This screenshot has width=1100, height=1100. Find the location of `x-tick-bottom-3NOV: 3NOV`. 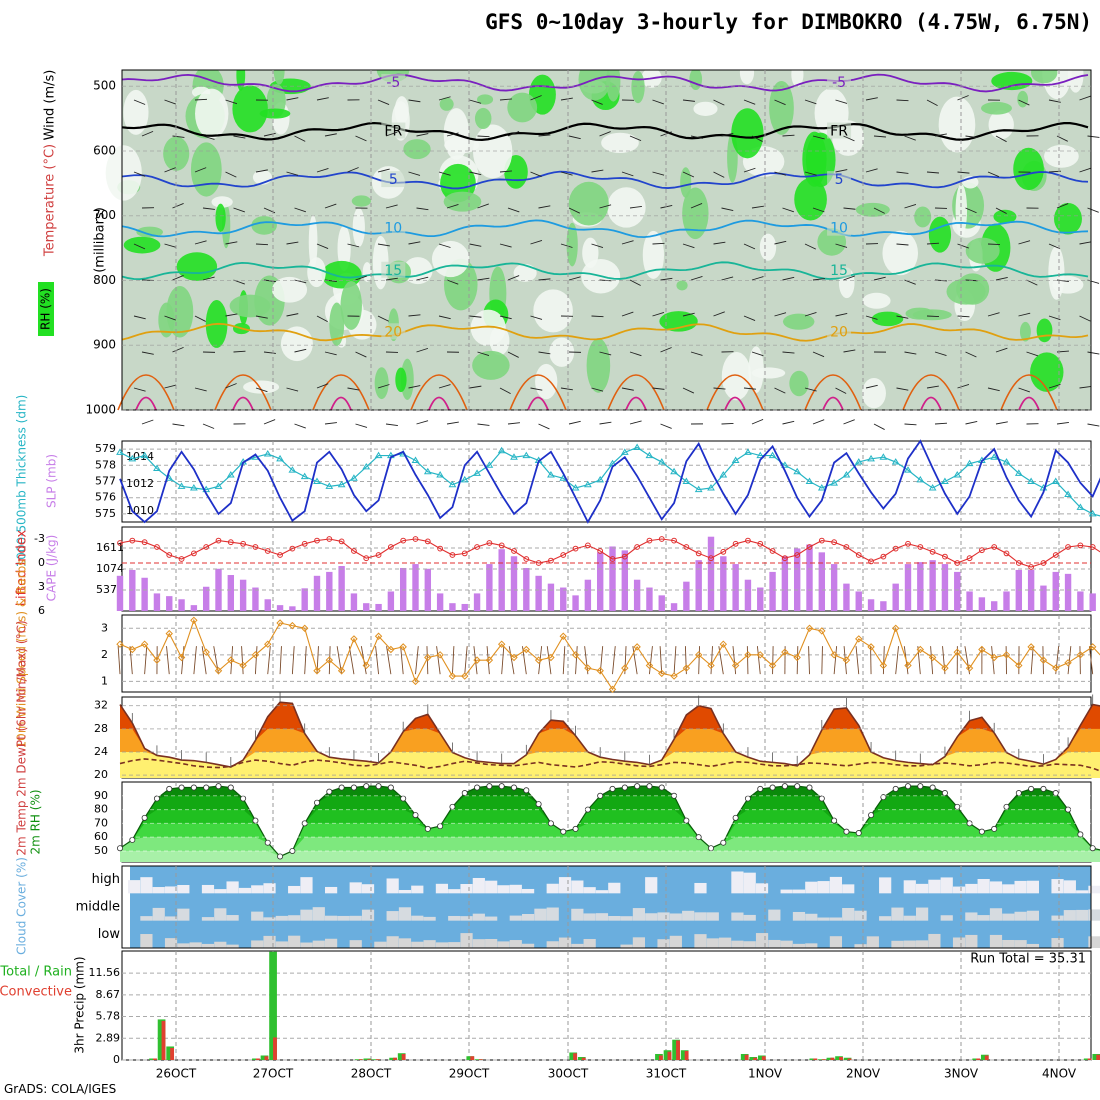

x-tick-bottom-3NOV: 3NOV is located at coordinates (961, 1074).